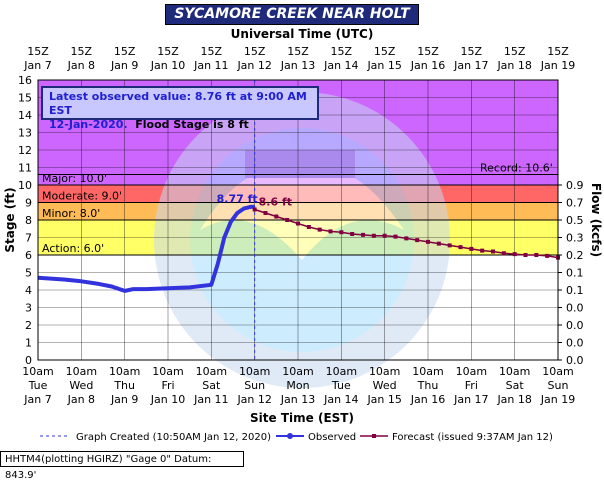  What do you see at coordinates (28, 325) in the screenshot?
I see `y-tick-label: 2` at bounding box center [28, 325].